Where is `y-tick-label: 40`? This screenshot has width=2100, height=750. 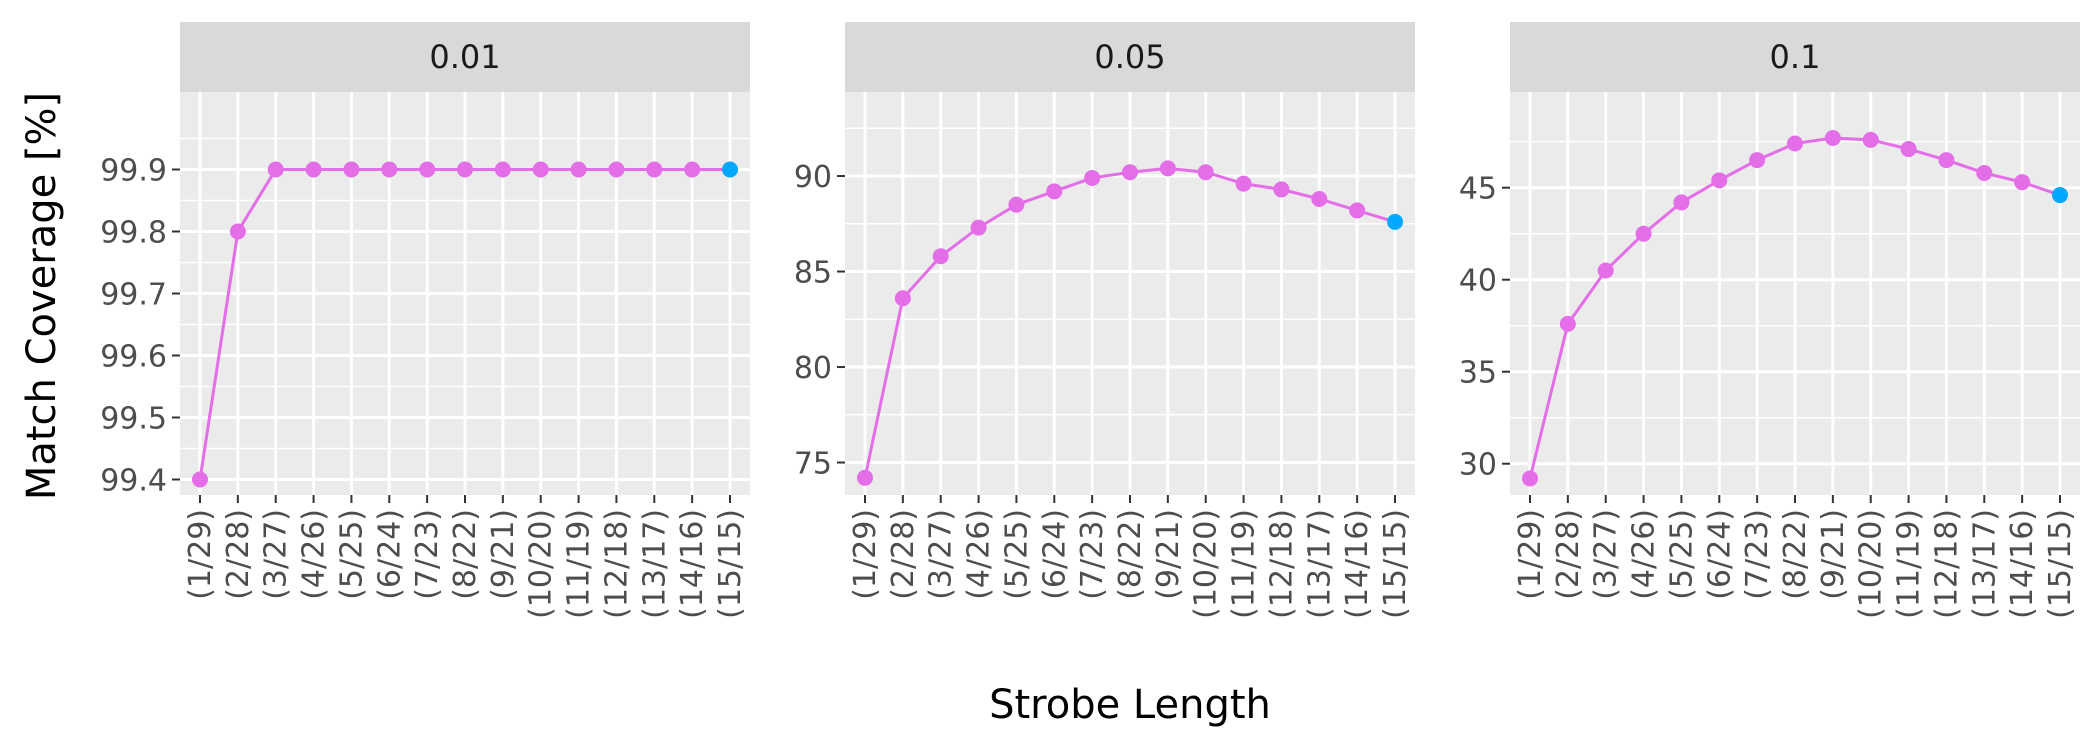 y-tick-label: 40 is located at coordinates (1478, 281).